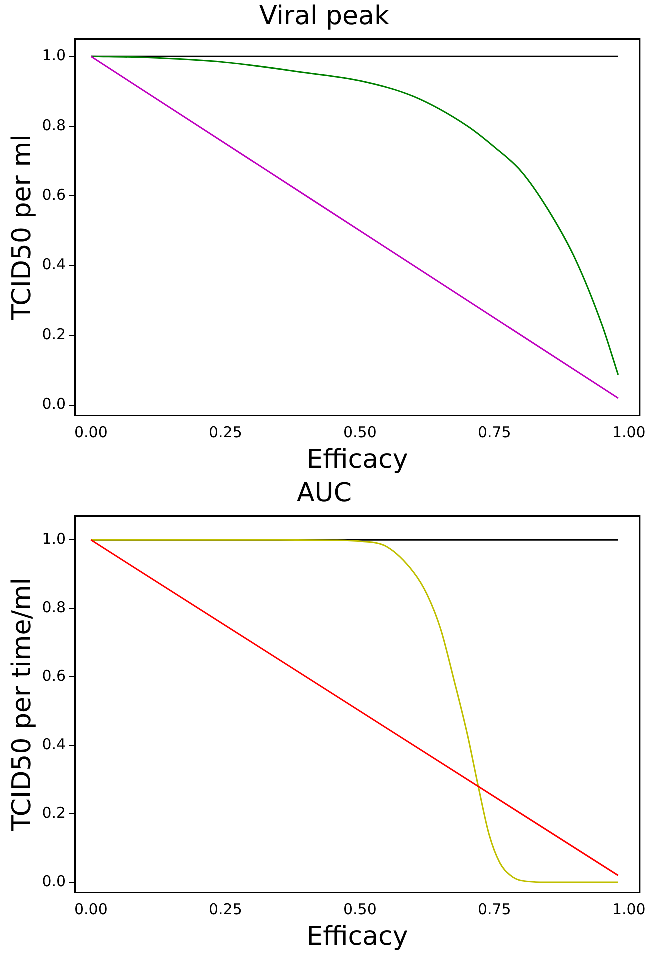 This screenshot has height=955, width=649. Describe the element at coordinates (22, 228) in the screenshot. I see `y-axis-title: TCID50 per ml` at that location.